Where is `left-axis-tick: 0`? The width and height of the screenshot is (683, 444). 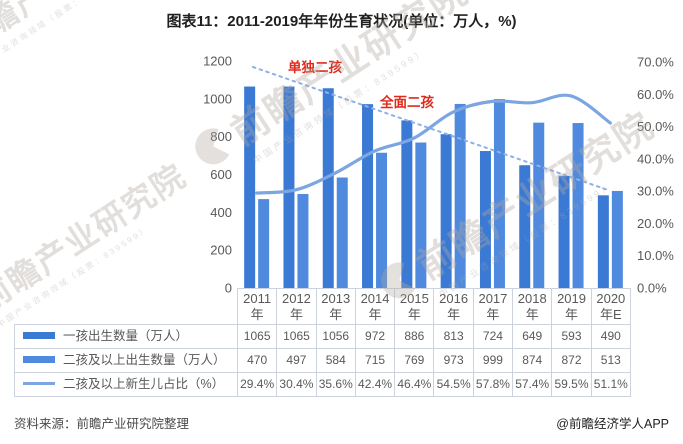 left-axis-tick: 0 is located at coordinates (228, 288).